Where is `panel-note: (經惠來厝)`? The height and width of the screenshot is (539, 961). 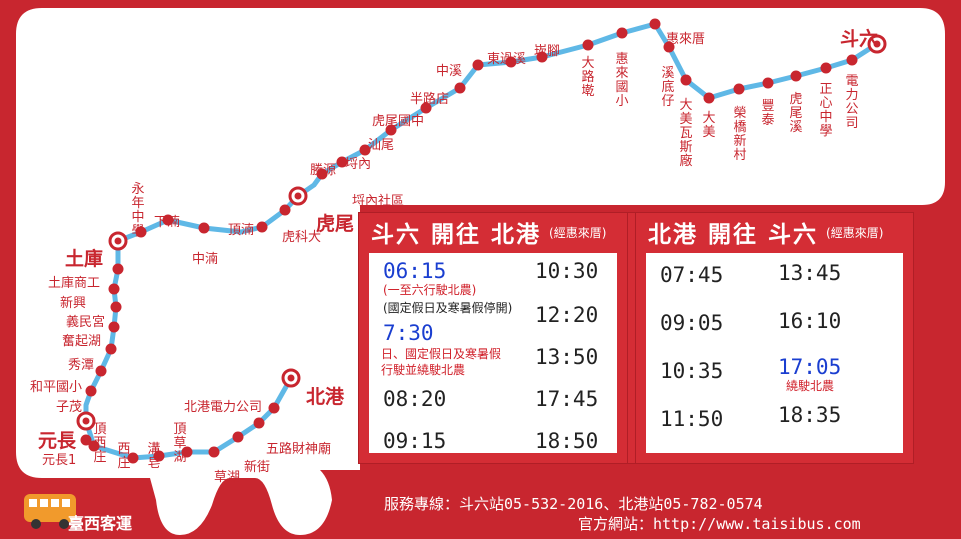 panel-note: (經惠來厝) is located at coordinates (855, 232).